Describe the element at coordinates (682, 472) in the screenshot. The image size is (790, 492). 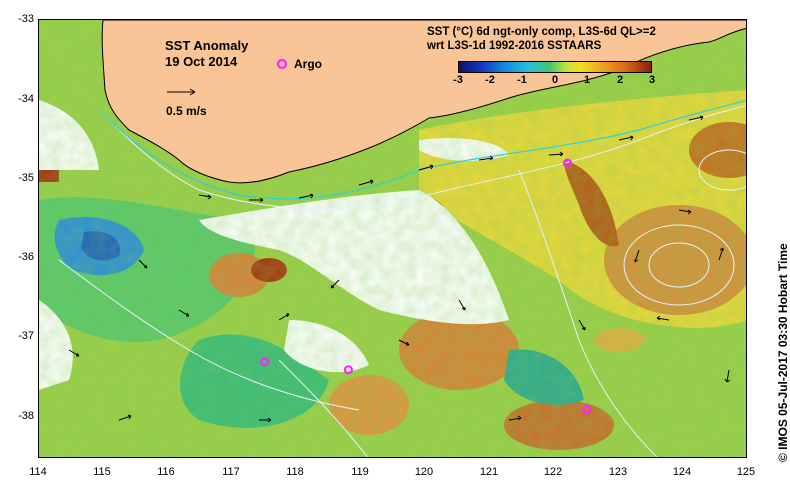
I see `x-axis-label: 124` at that location.